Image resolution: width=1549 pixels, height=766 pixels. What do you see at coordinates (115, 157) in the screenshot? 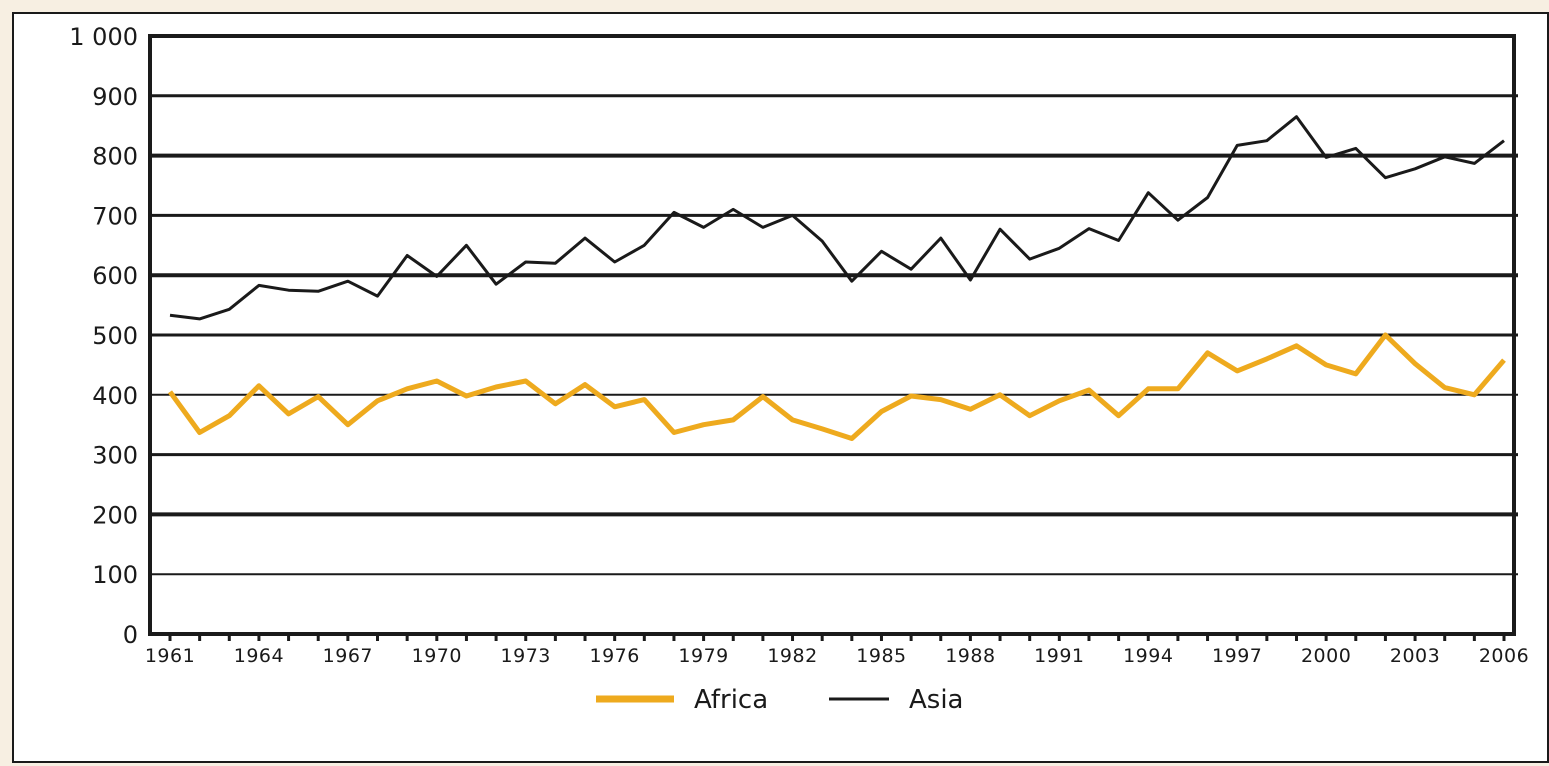
I see `y-tick-label: 800` at bounding box center [115, 157].